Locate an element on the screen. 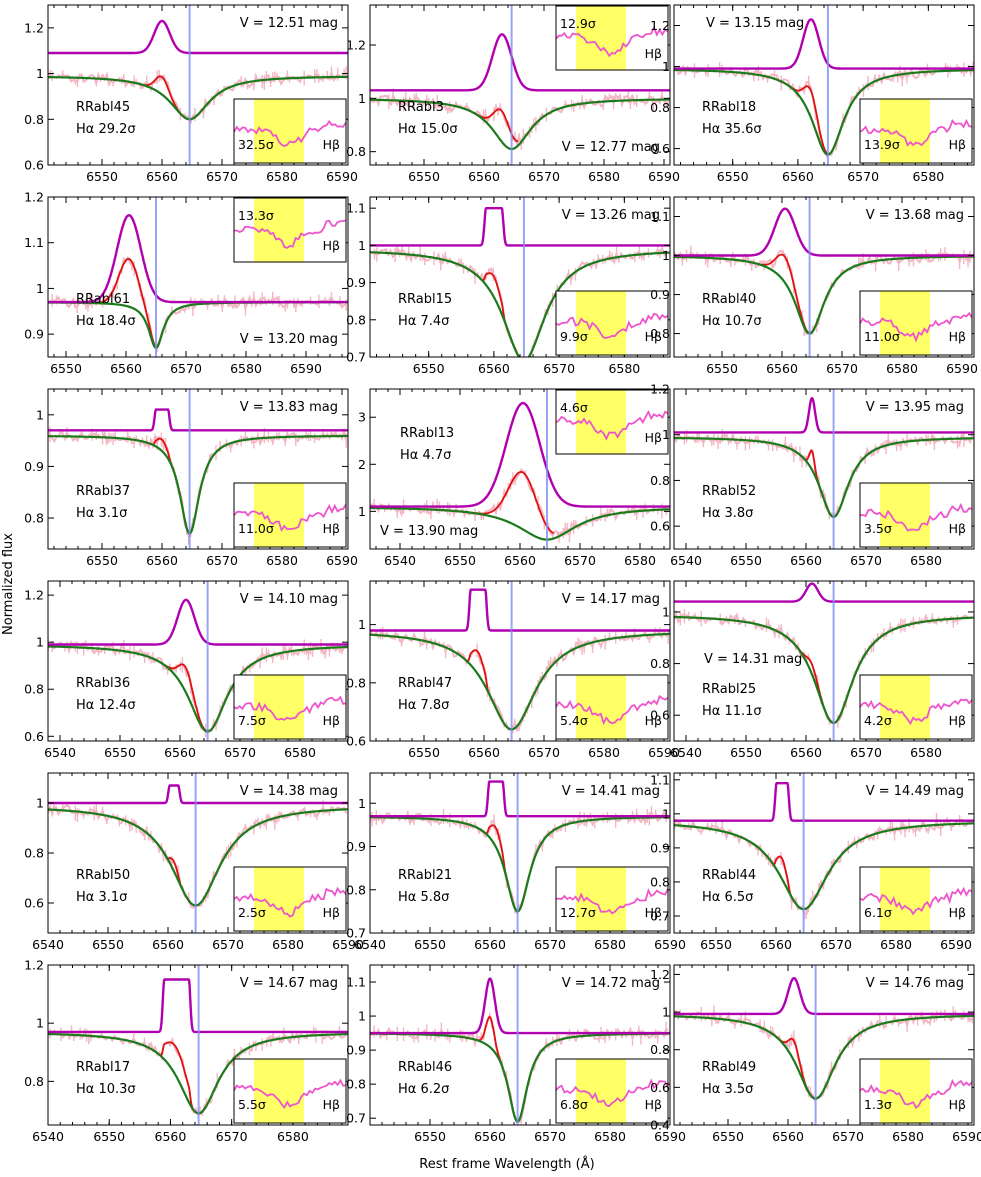 Image resolution: width=981 pixels, height=1177 pixels. halpha-significance: Hα 4.7σ is located at coordinates (425, 455).